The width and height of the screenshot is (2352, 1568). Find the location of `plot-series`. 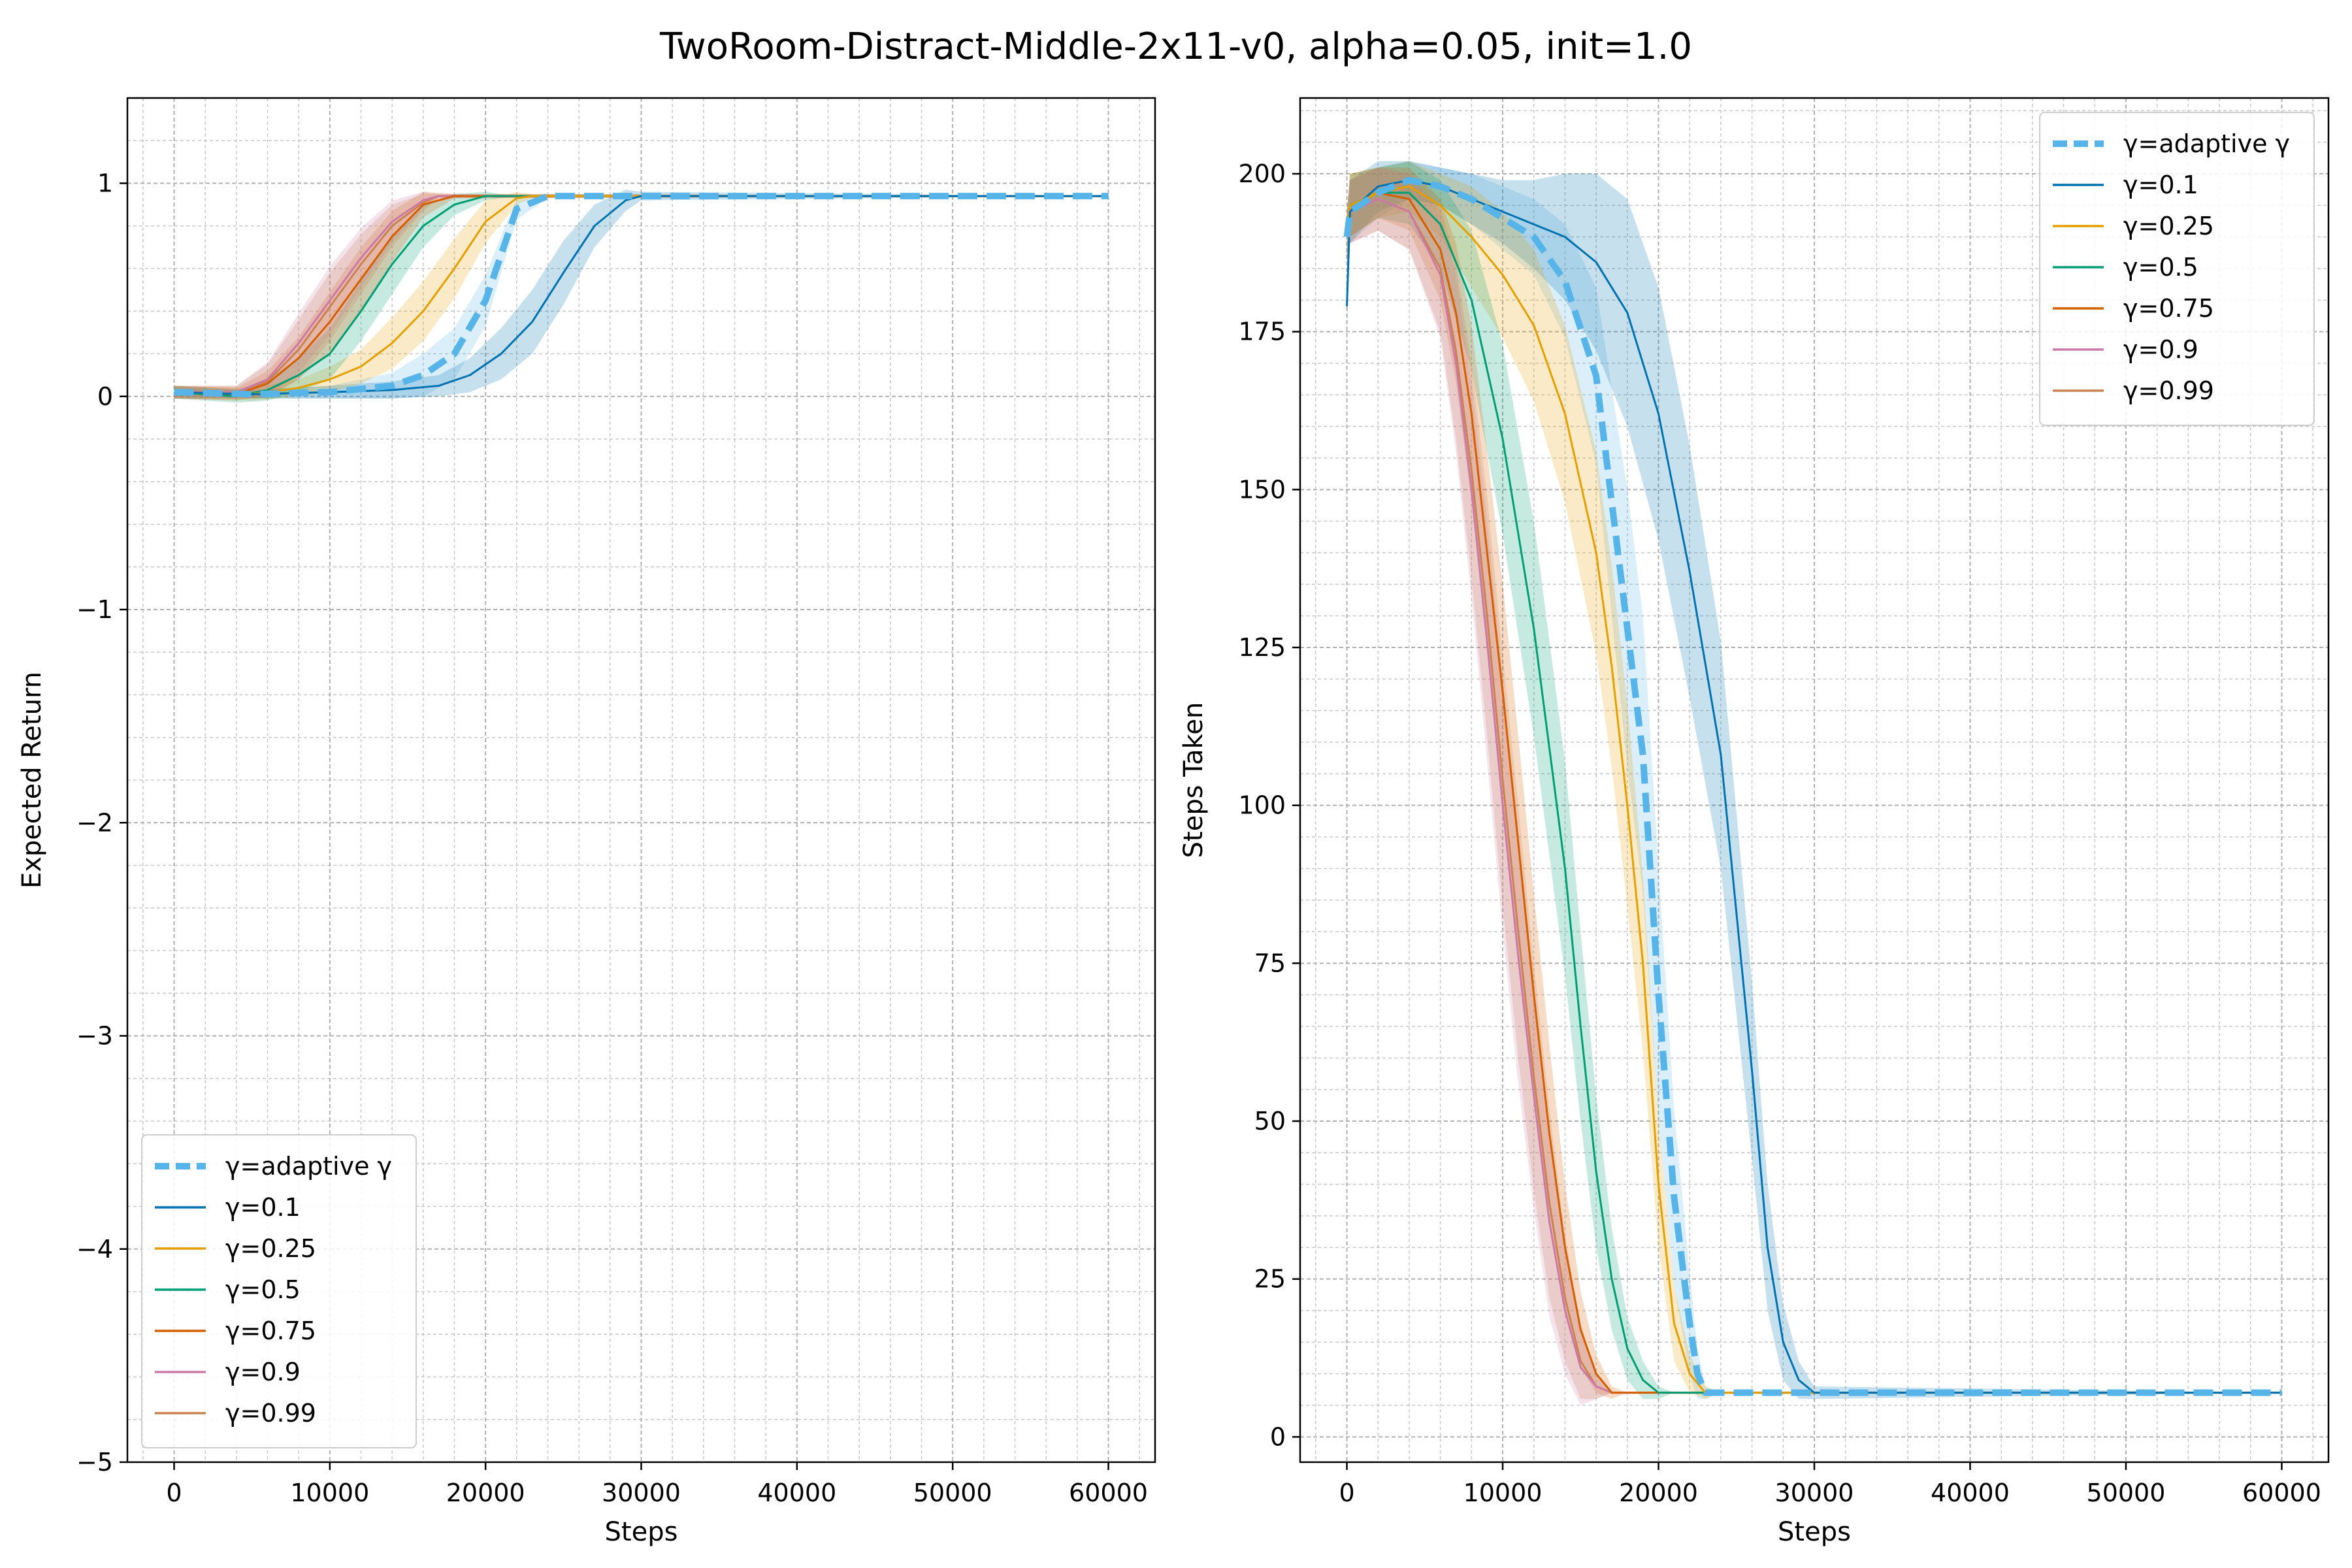

plot-series is located at coordinates (641, 296).